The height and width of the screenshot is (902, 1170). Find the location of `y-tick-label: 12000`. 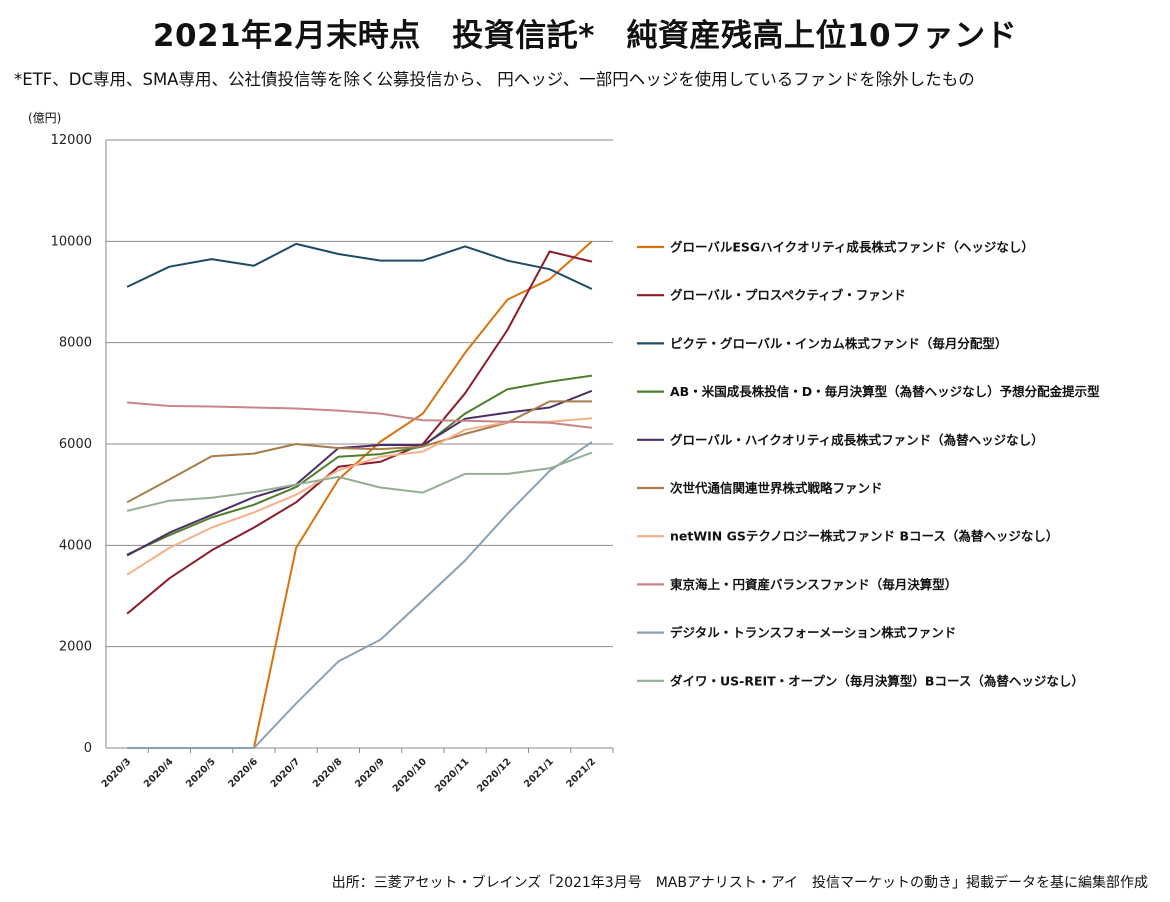

y-tick-label: 12000 is located at coordinates (71, 140).